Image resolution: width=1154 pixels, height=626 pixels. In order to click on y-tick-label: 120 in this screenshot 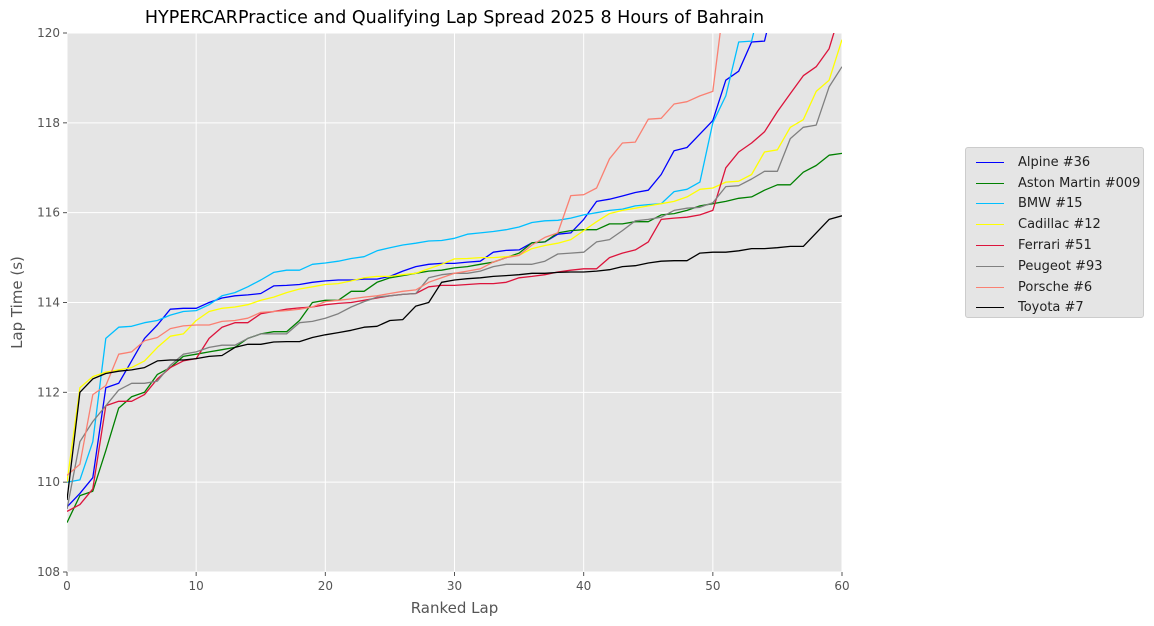, I will do `click(48, 33)`.